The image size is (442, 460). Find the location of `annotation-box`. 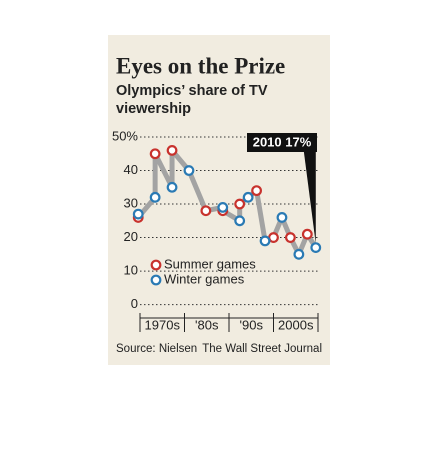

annotation-box is located at coordinates (282, 142).